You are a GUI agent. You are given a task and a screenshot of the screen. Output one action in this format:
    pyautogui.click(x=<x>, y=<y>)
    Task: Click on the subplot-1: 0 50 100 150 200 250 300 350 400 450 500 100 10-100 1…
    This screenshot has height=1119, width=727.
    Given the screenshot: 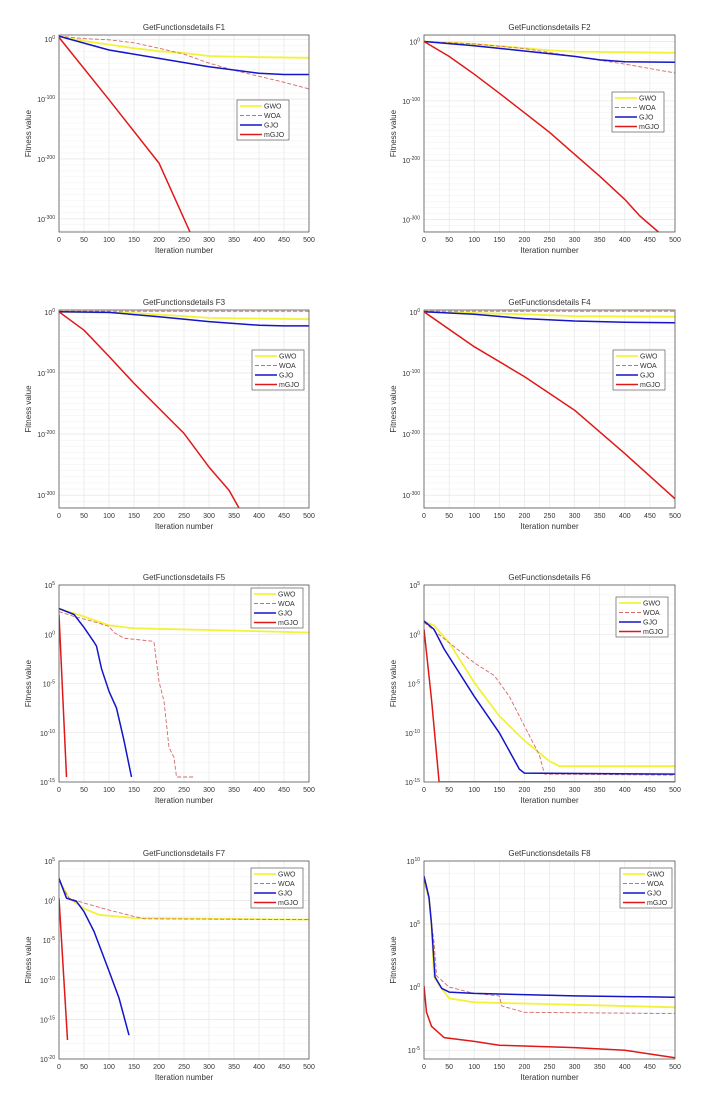 What is the action you would take?
    pyautogui.click(x=169, y=139)
    